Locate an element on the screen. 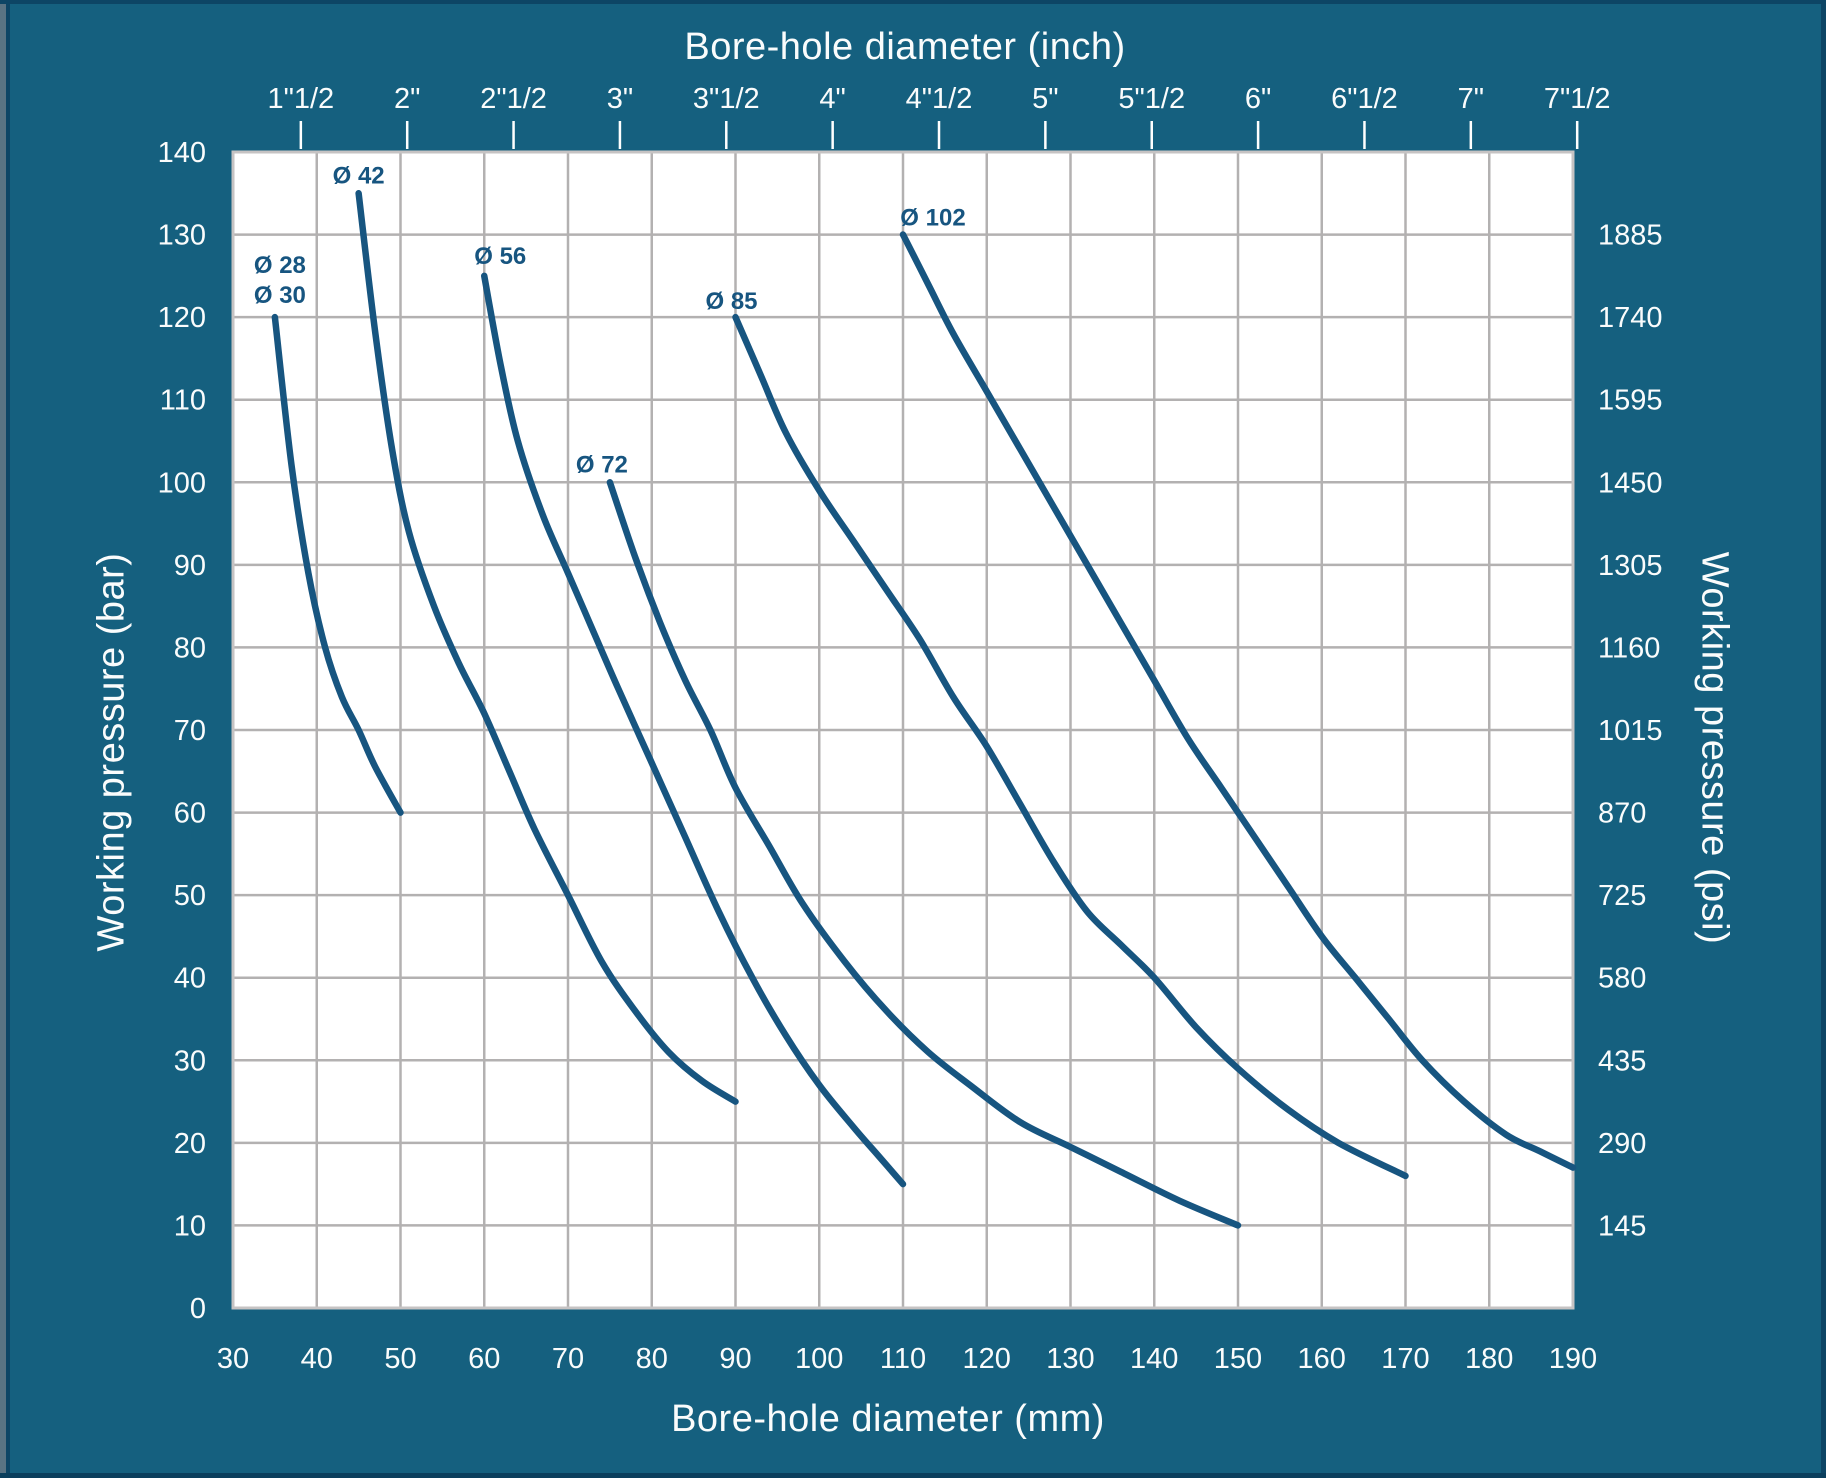 The image size is (1826, 1478). mm-tick-label: 70 is located at coordinates (568, 1359).